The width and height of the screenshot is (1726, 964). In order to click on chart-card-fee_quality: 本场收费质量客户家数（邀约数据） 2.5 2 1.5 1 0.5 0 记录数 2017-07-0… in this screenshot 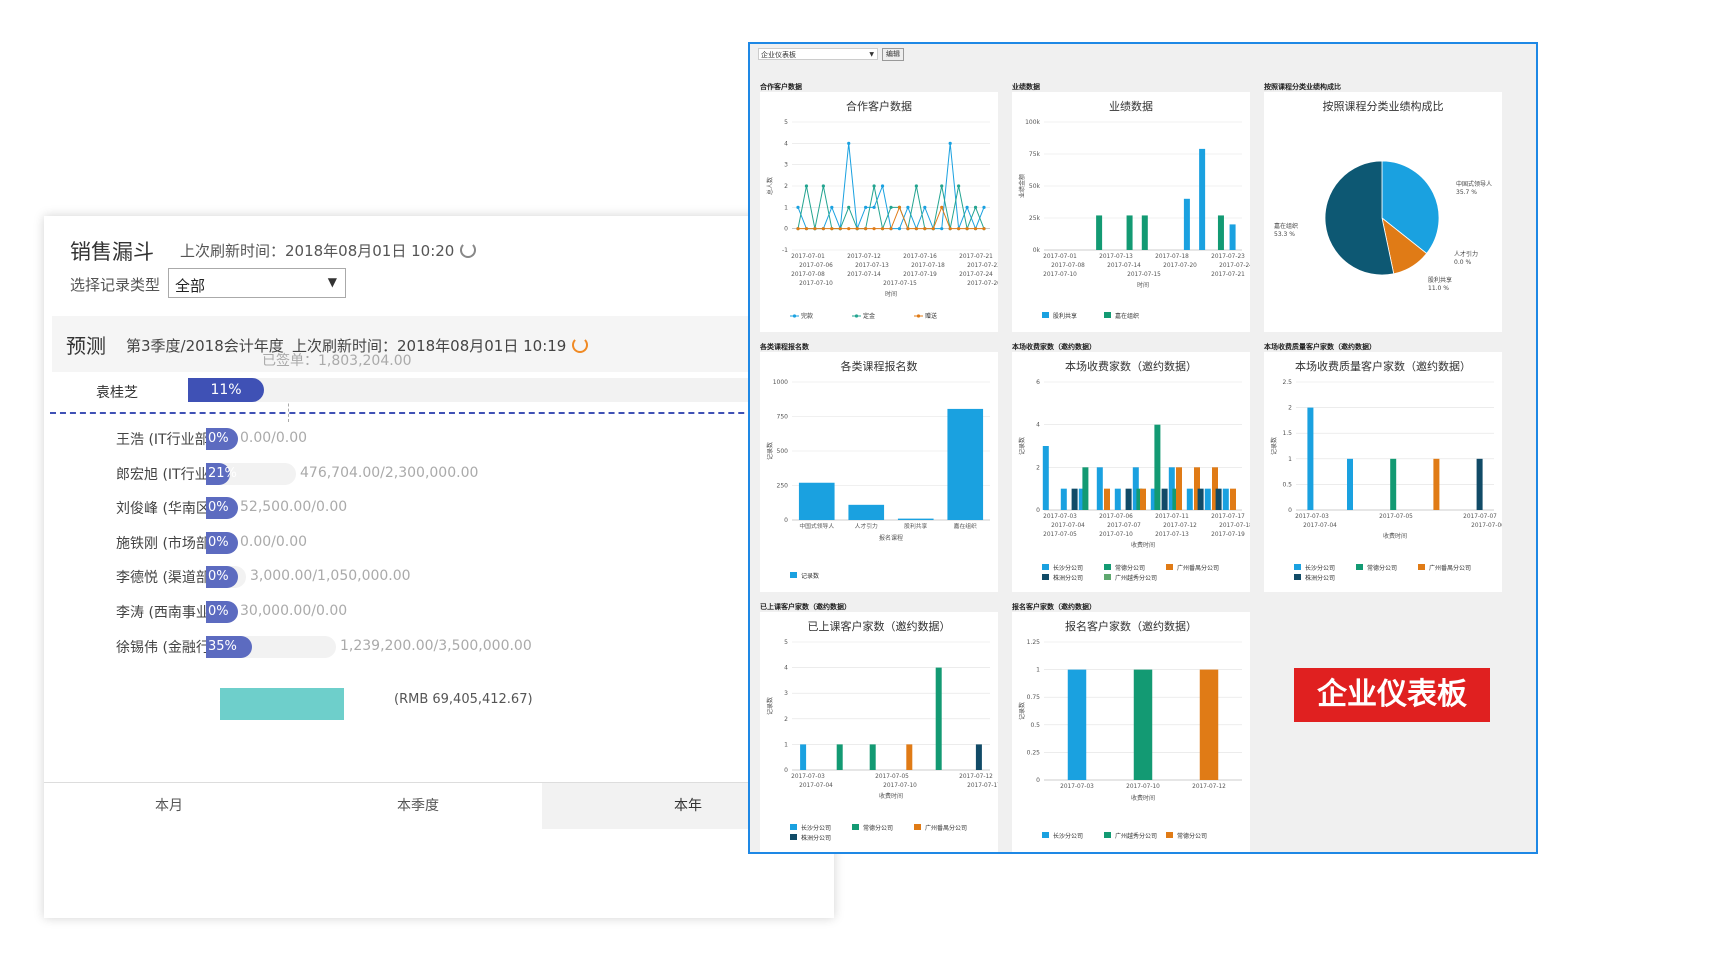, I will do `click(1383, 472)`.